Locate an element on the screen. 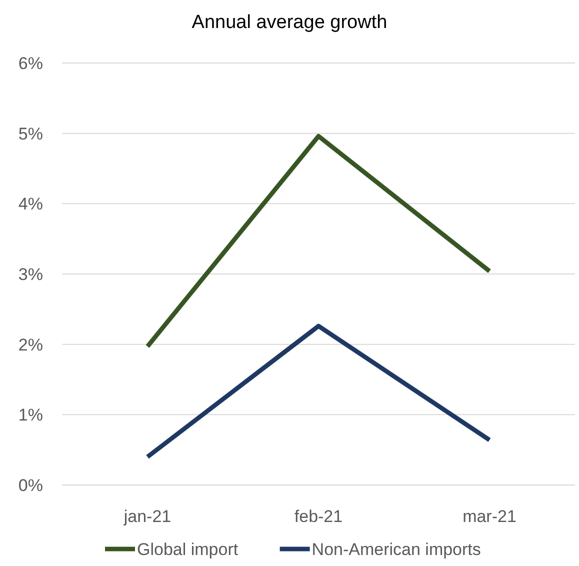  legend-label: Non-American imports is located at coordinates (396, 549).